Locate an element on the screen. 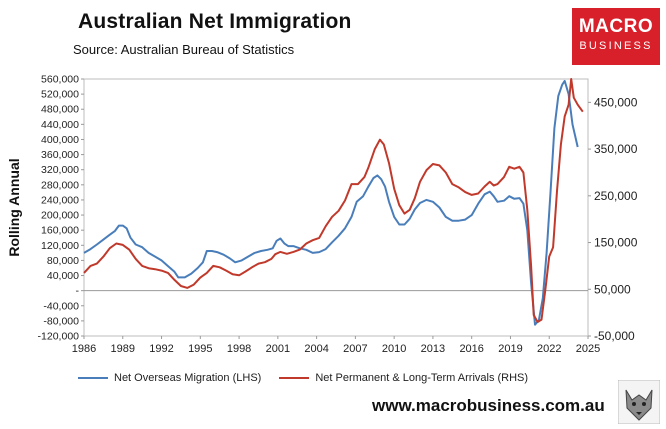  x-tick-label: 2025 is located at coordinates (588, 349).